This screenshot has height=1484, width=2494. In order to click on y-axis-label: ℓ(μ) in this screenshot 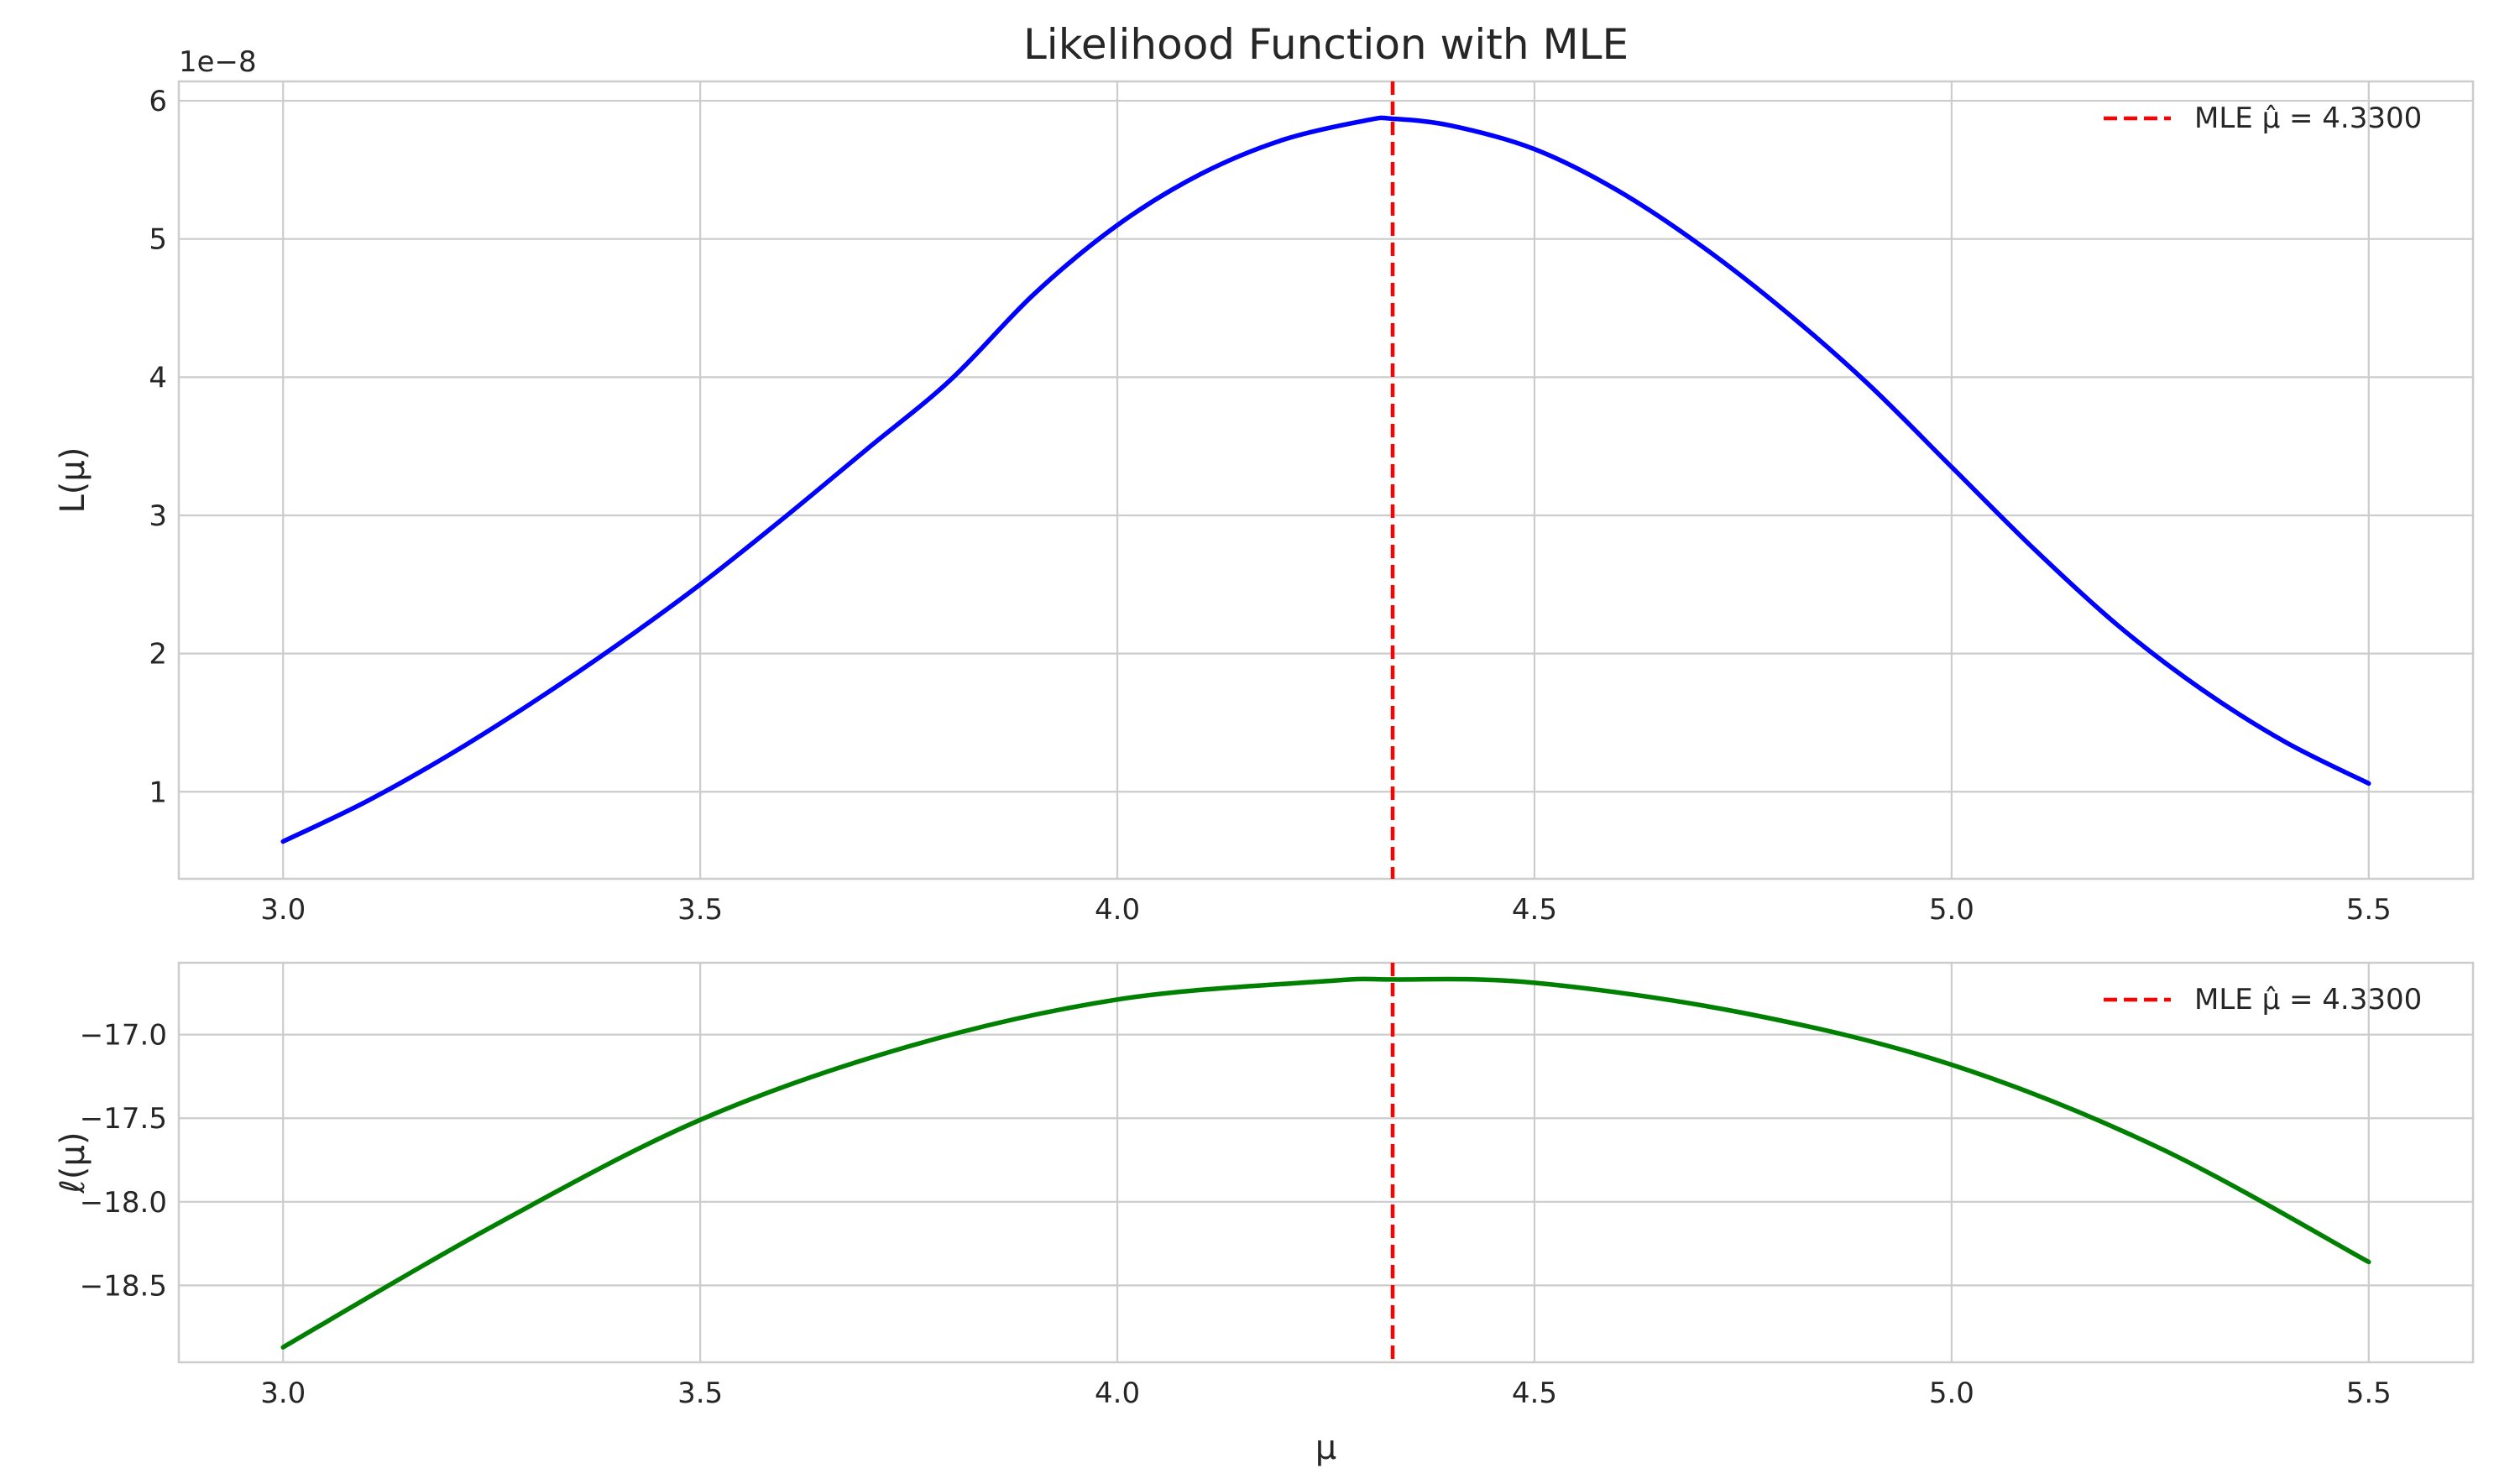, I will do `click(73, 1162)`.